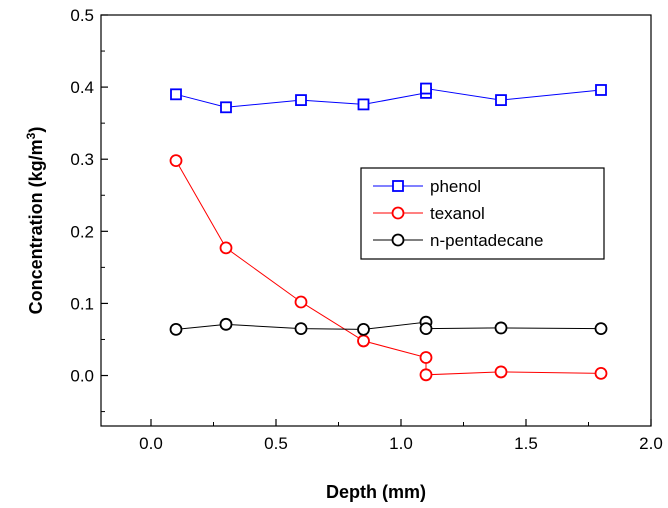 The width and height of the screenshot is (668, 508). I want to click on legend-n-pentadecane-marker, so click(398, 240).